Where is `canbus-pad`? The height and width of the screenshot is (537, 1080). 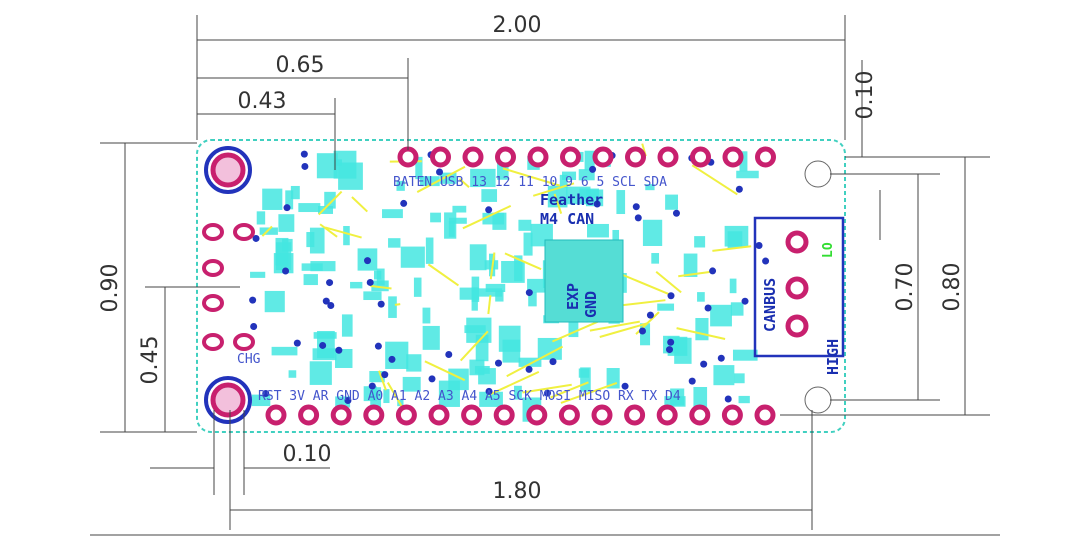 canbus-pad is located at coordinates (797, 326).